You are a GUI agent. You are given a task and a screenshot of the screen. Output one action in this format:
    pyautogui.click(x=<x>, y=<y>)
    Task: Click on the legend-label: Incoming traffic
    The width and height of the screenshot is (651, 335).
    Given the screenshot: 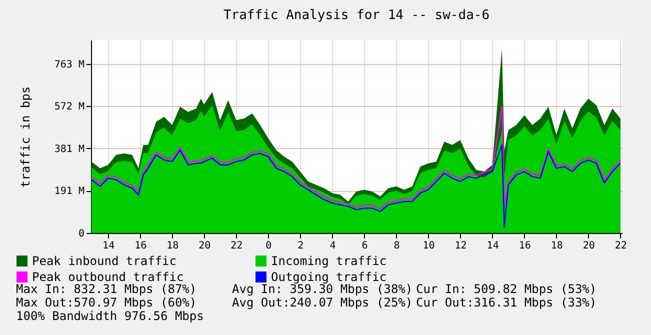 What is the action you would take?
    pyautogui.click(x=329, y=261)
    